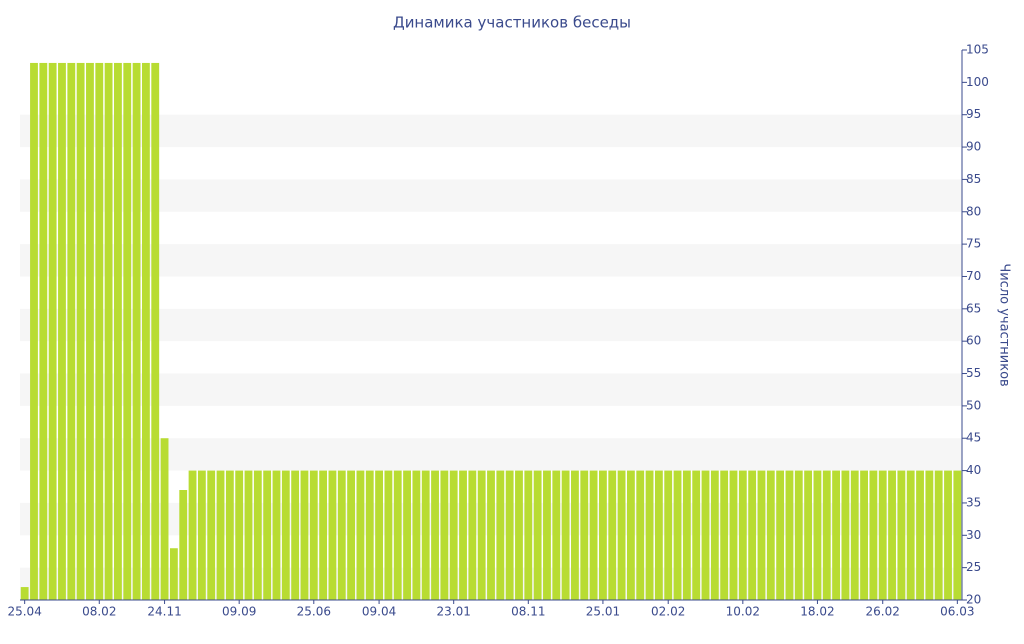 This screenshot has width=1024, height=644. Describe the element at coordinates (973, 535) in the screenshot. I see `y-tick-label: 30` at that location.